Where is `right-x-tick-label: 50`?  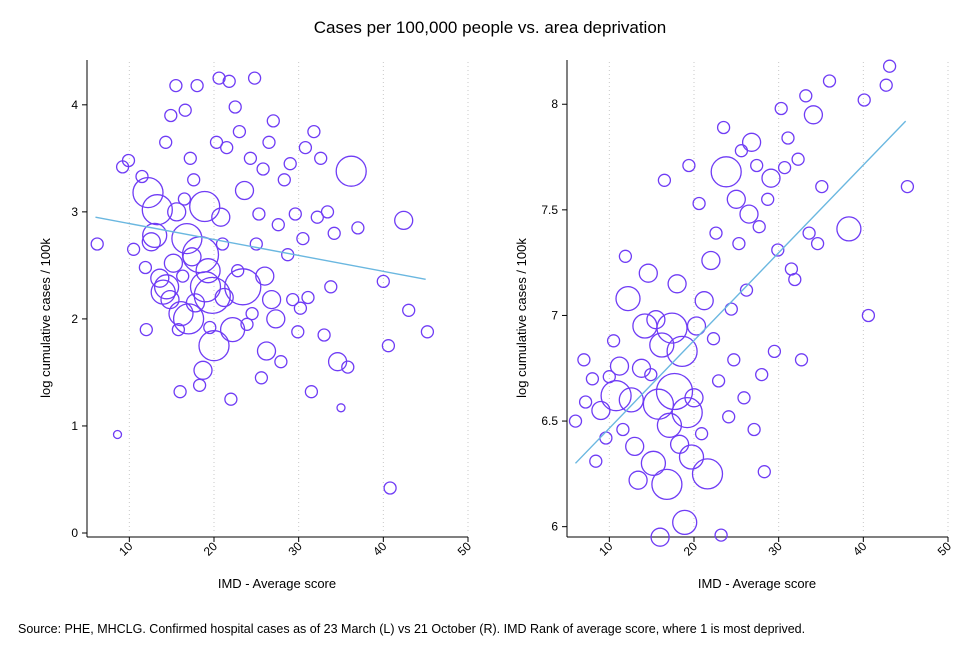
right-x-tick-label: 50 is located at coordinates (945, 549).